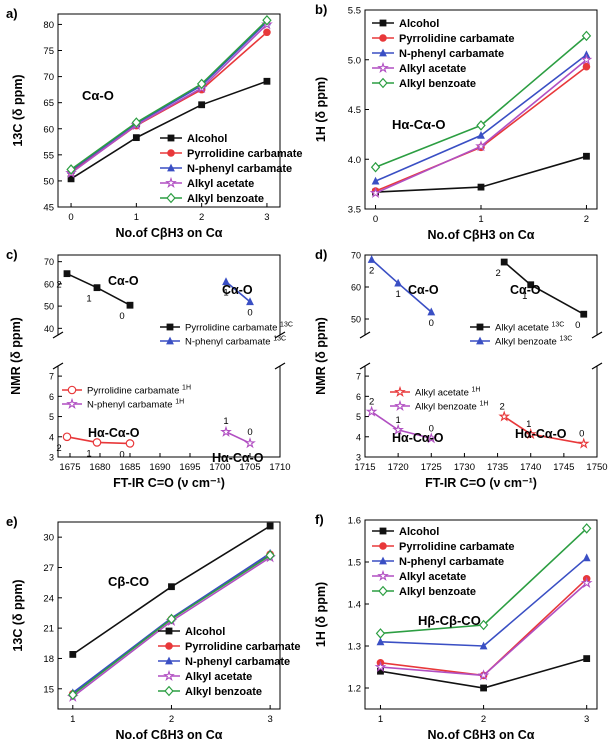 The image size is (614, 739). Describe the element at coordinates (169, 130) in the screenshot. I see `series-line-alcohol` at that location.